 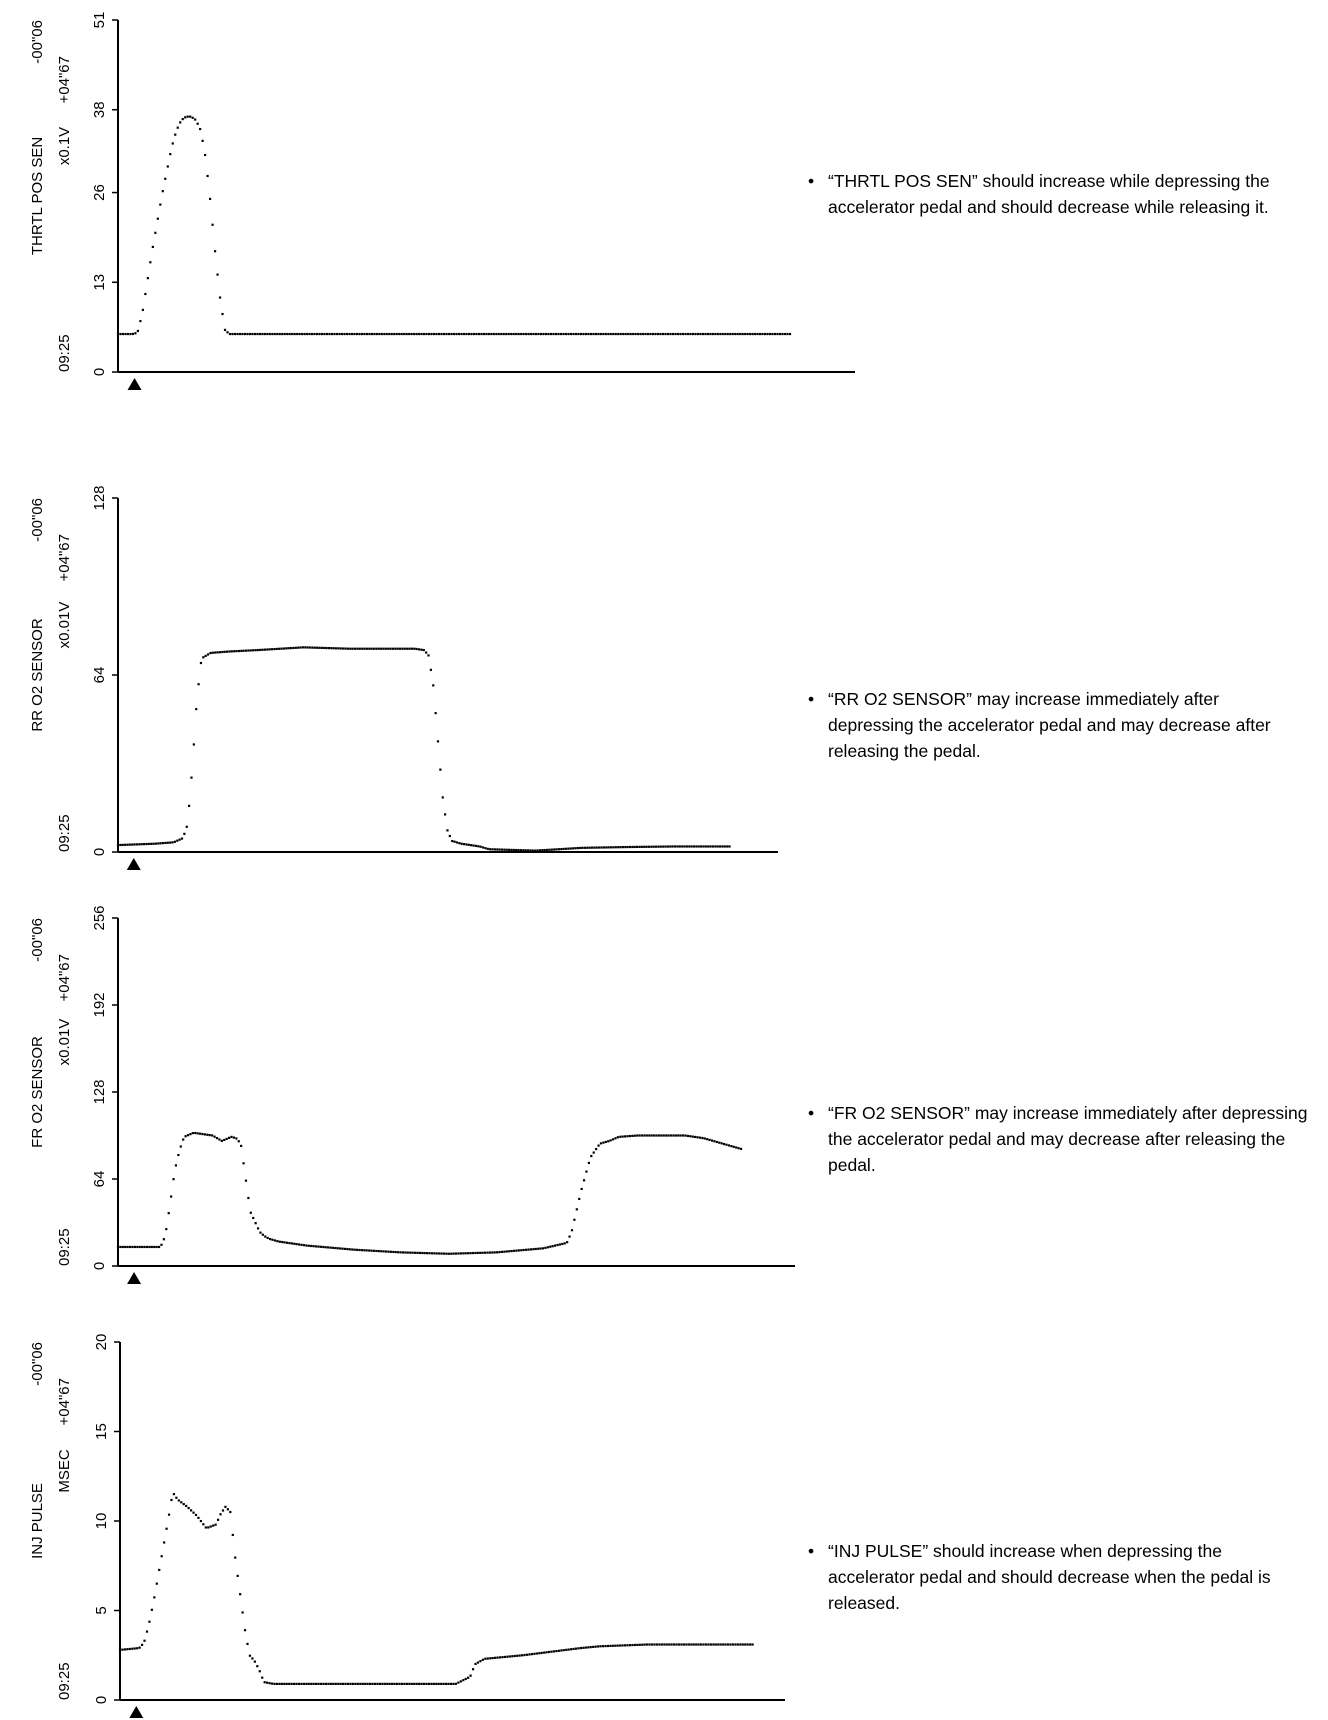 I want to click on parameter-label: RR O2 SENSOR, so click(x=37, y=675).